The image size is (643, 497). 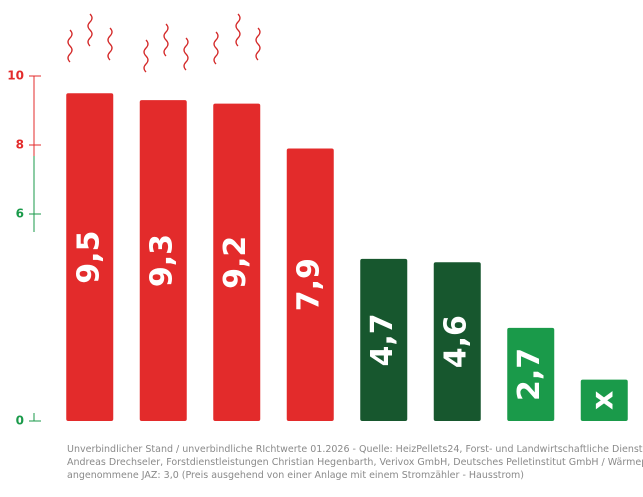 What do you see at coordinates (20, 214) in the screenshot?
I see `y-tick-label: 6` at bounding box center [20, 214].